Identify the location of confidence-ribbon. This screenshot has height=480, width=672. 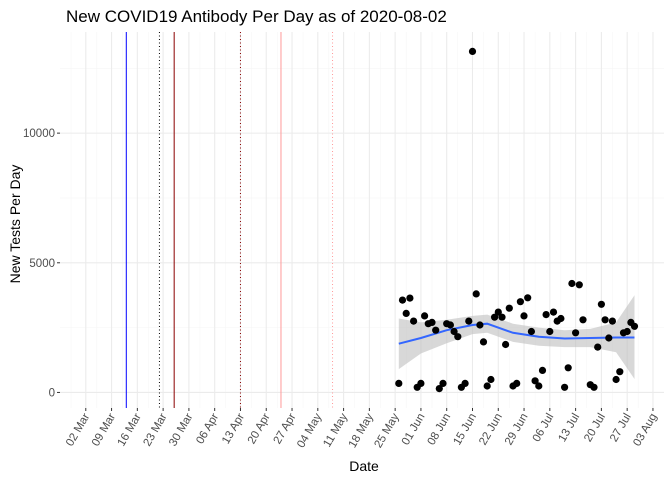
(516, 337).